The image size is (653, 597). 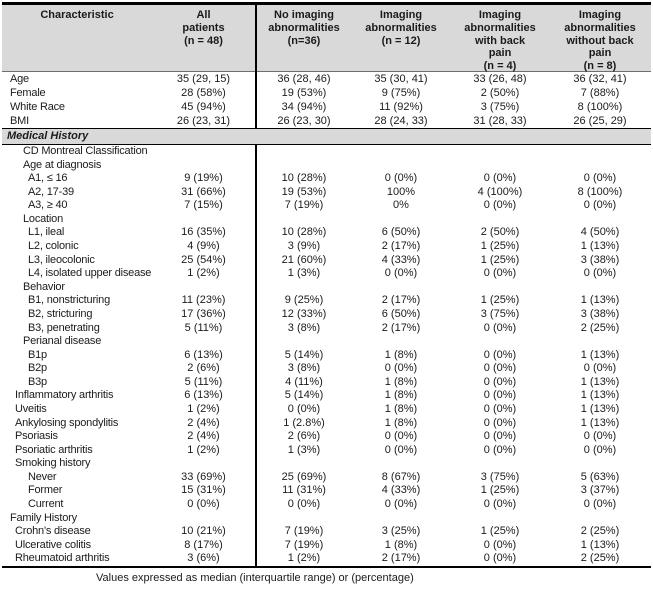 What do you see at coordinates (60, 313) in the screenshot?
I see `row-label: B2, stricturing` at bounding box center [60, 313].